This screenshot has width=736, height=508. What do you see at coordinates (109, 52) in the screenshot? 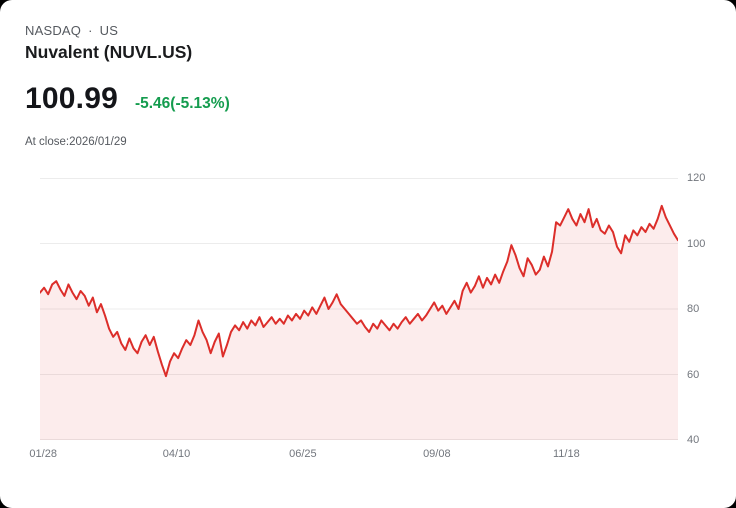
I see `instrument-title: Nuvalent (NUVL.US)` at bounding box center [109, 52].